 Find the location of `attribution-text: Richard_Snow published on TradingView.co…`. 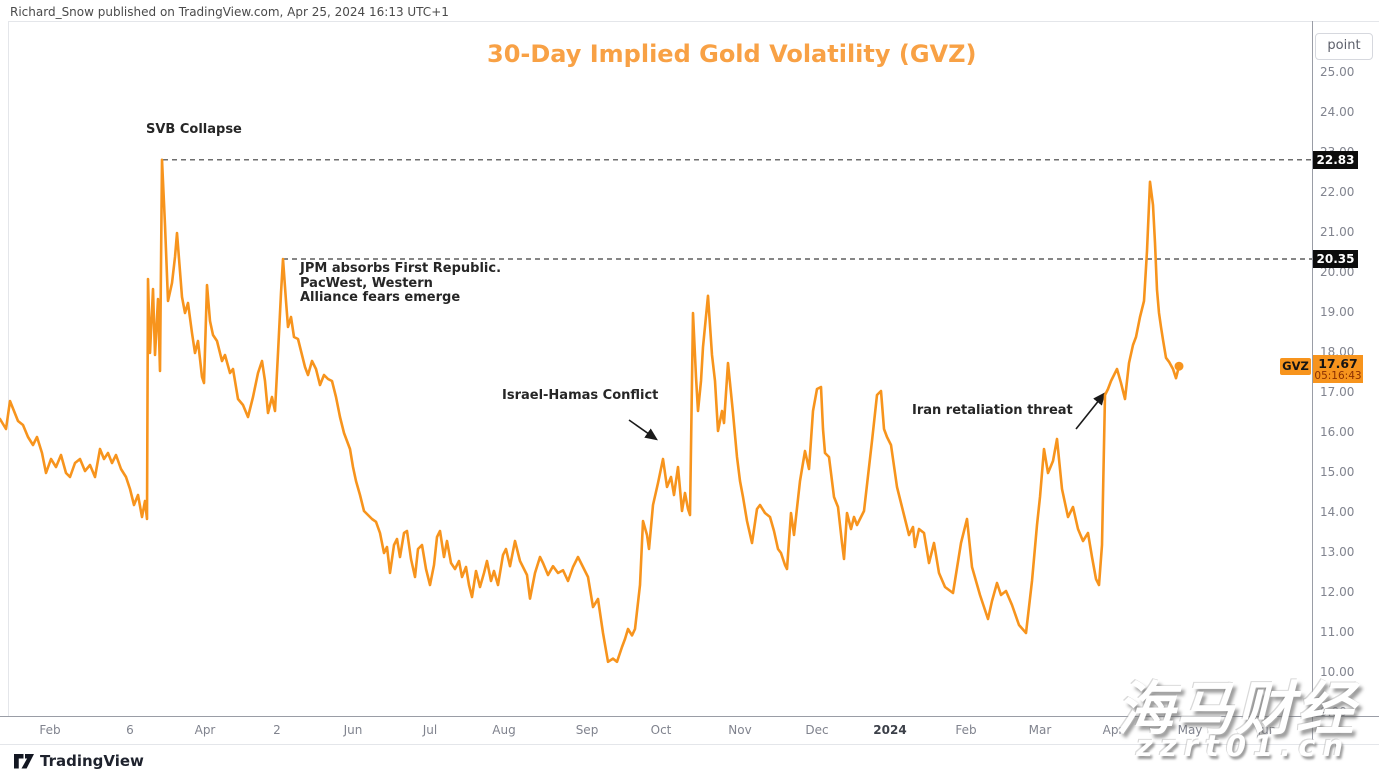

attribution-text: Richard_Snow published on TradingView.co… is located at coordinates (229, 12).